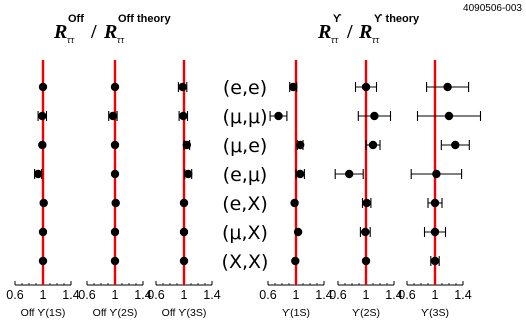 This screenshot has width=526, height=324. I want to click on panel-x-label: Off ϒ(2S), so click(115, 313).